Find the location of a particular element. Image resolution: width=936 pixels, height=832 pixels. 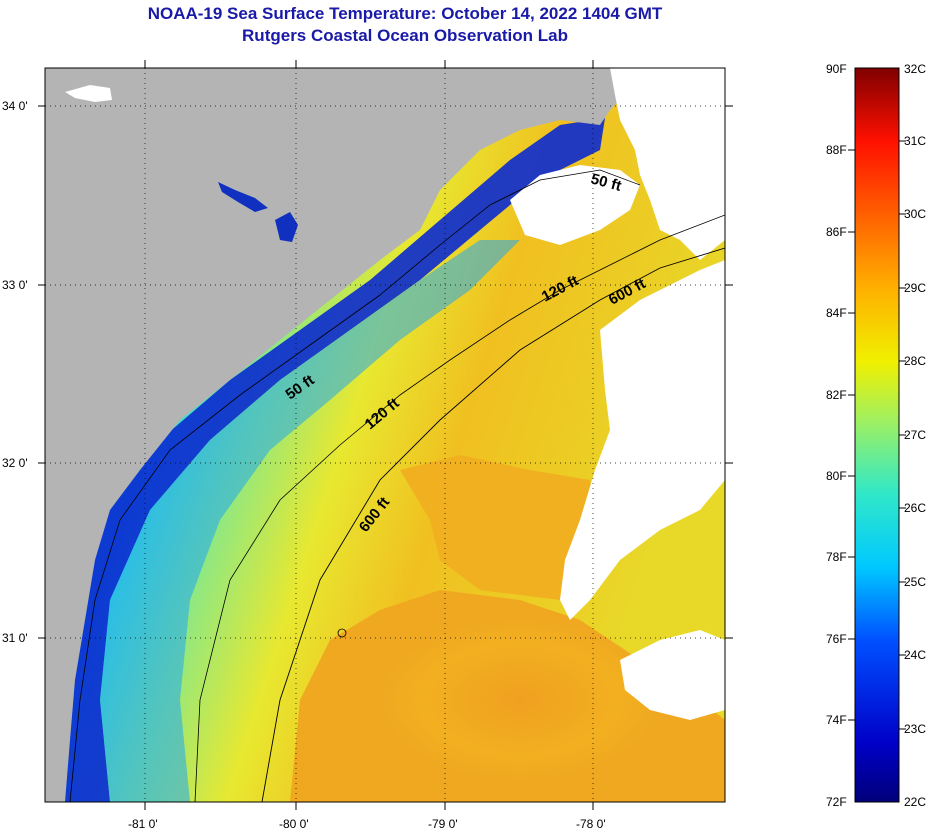

lake-moultrie is located at coordinates (243, 197).